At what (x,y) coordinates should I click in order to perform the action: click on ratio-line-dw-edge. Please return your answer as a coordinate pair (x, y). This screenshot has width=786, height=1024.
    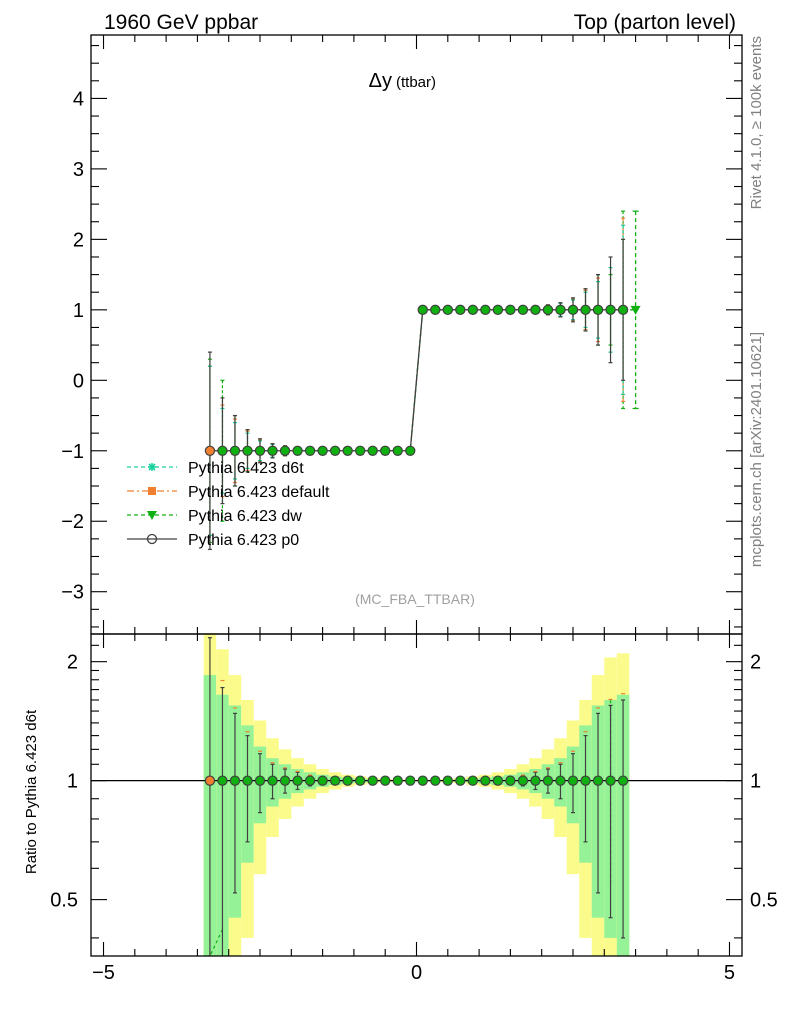
    Looking at the image, I should click on (216, 943).